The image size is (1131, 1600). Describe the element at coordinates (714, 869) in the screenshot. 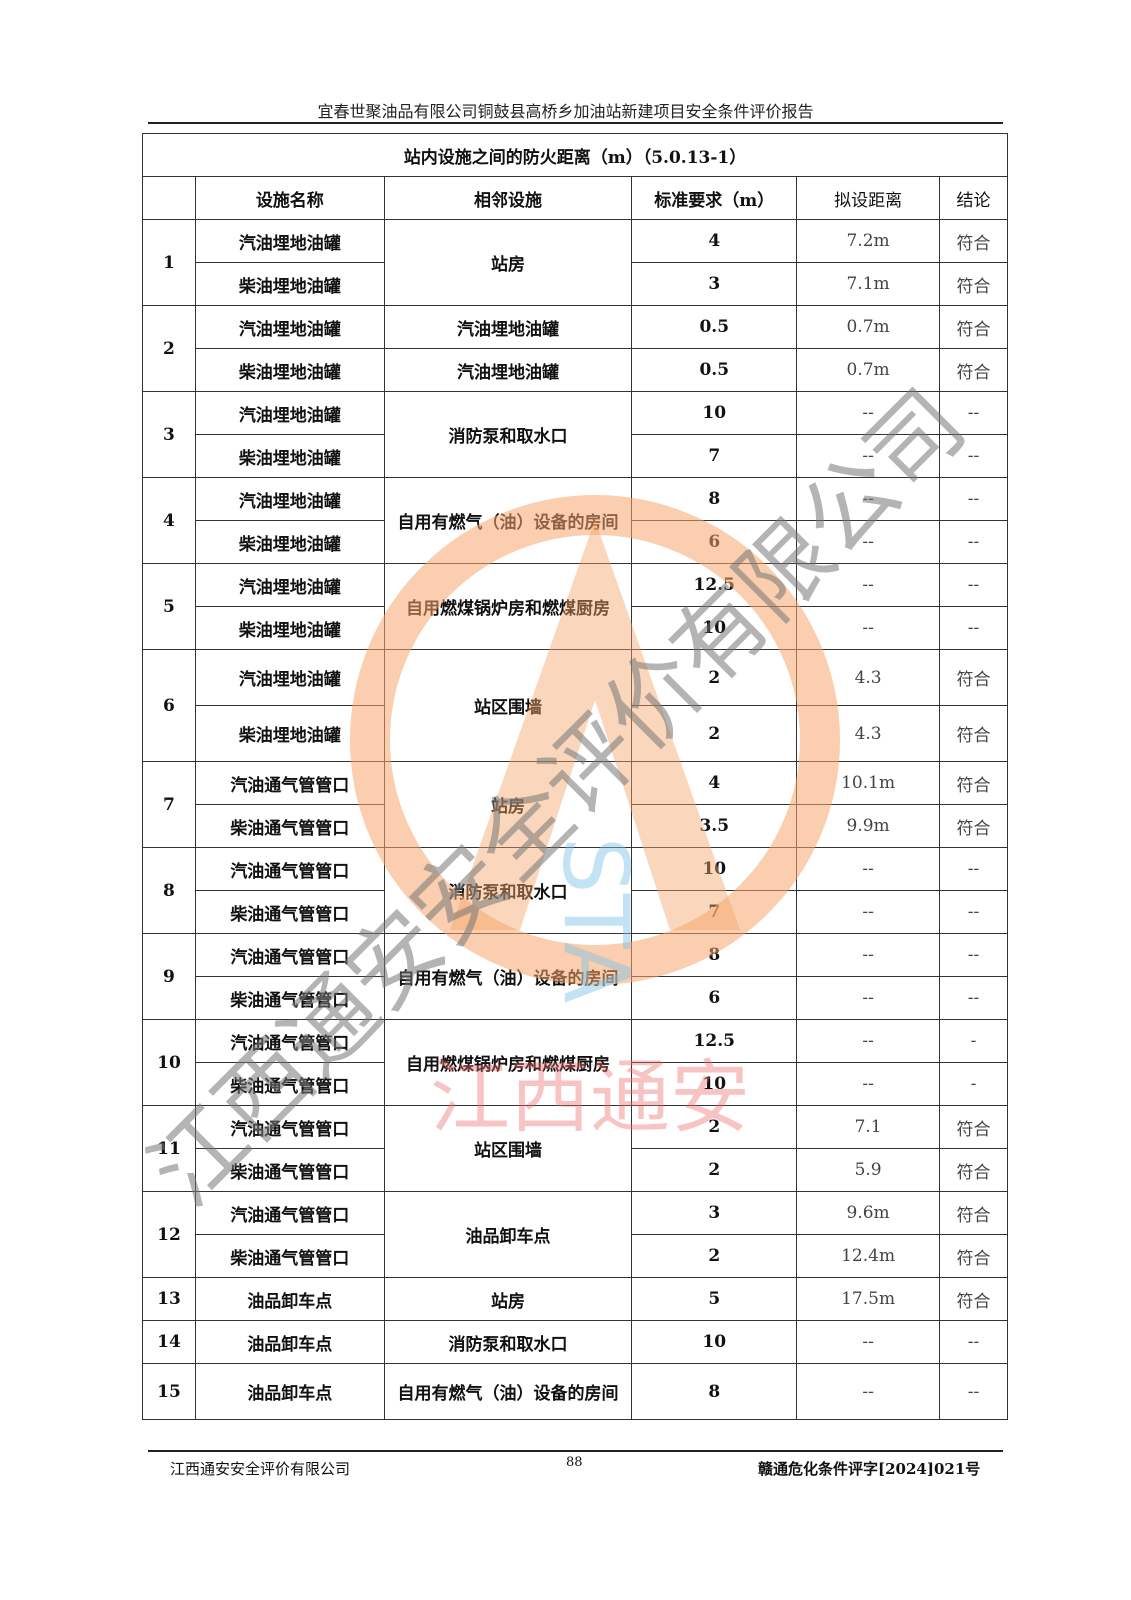

I see `standard-requirement: 10` at that location.